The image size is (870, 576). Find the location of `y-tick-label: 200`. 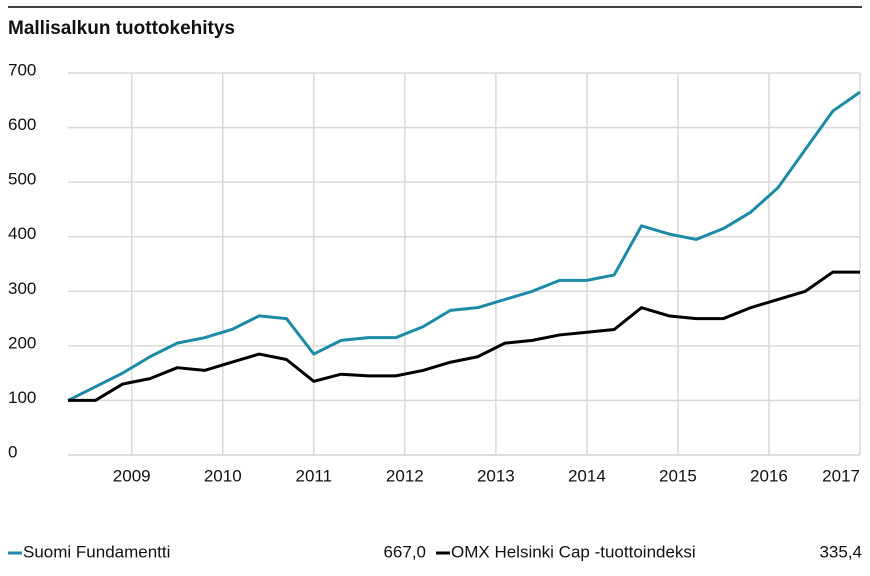

y-tick-label: 200 is located at coordinates (22, 342).